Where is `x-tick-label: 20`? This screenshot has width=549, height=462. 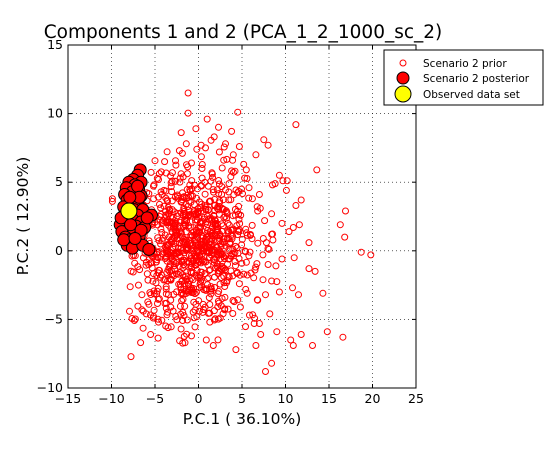 x-tick-label: 20 is located at coordinates (373, 398).